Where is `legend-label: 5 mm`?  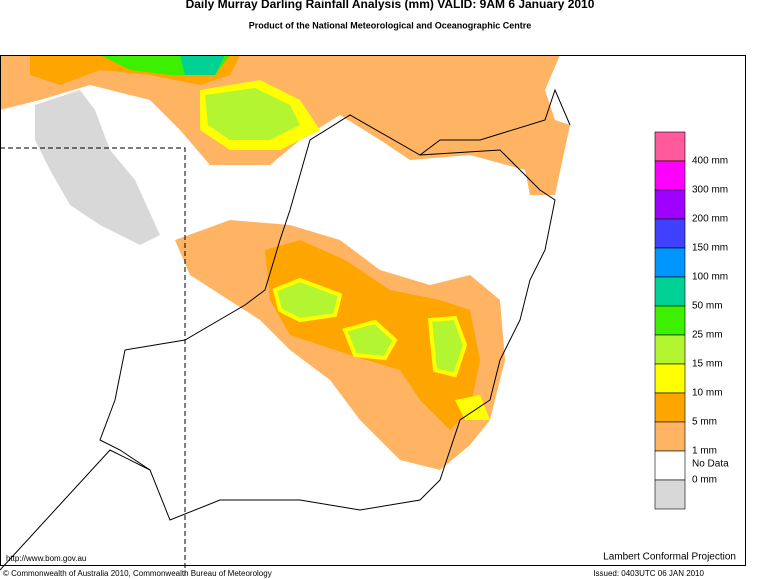
legend-label: 5 mm is located at coordinates (704, 422).